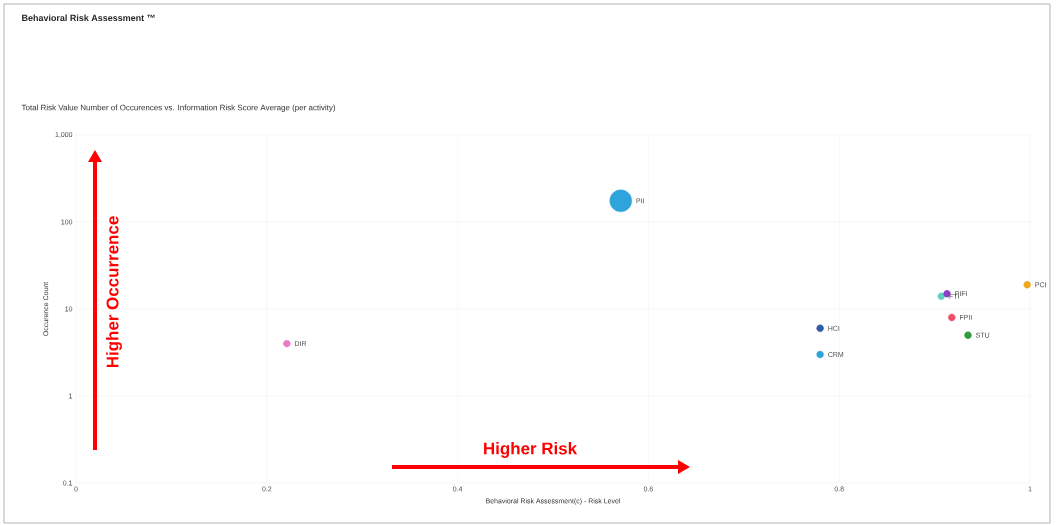 This screenshot has height=525, width=1060. What do you see at coordinates (531, 450) in the screenshot?
I see `annotation: Higher Risk` at bounding box center [531, 450].